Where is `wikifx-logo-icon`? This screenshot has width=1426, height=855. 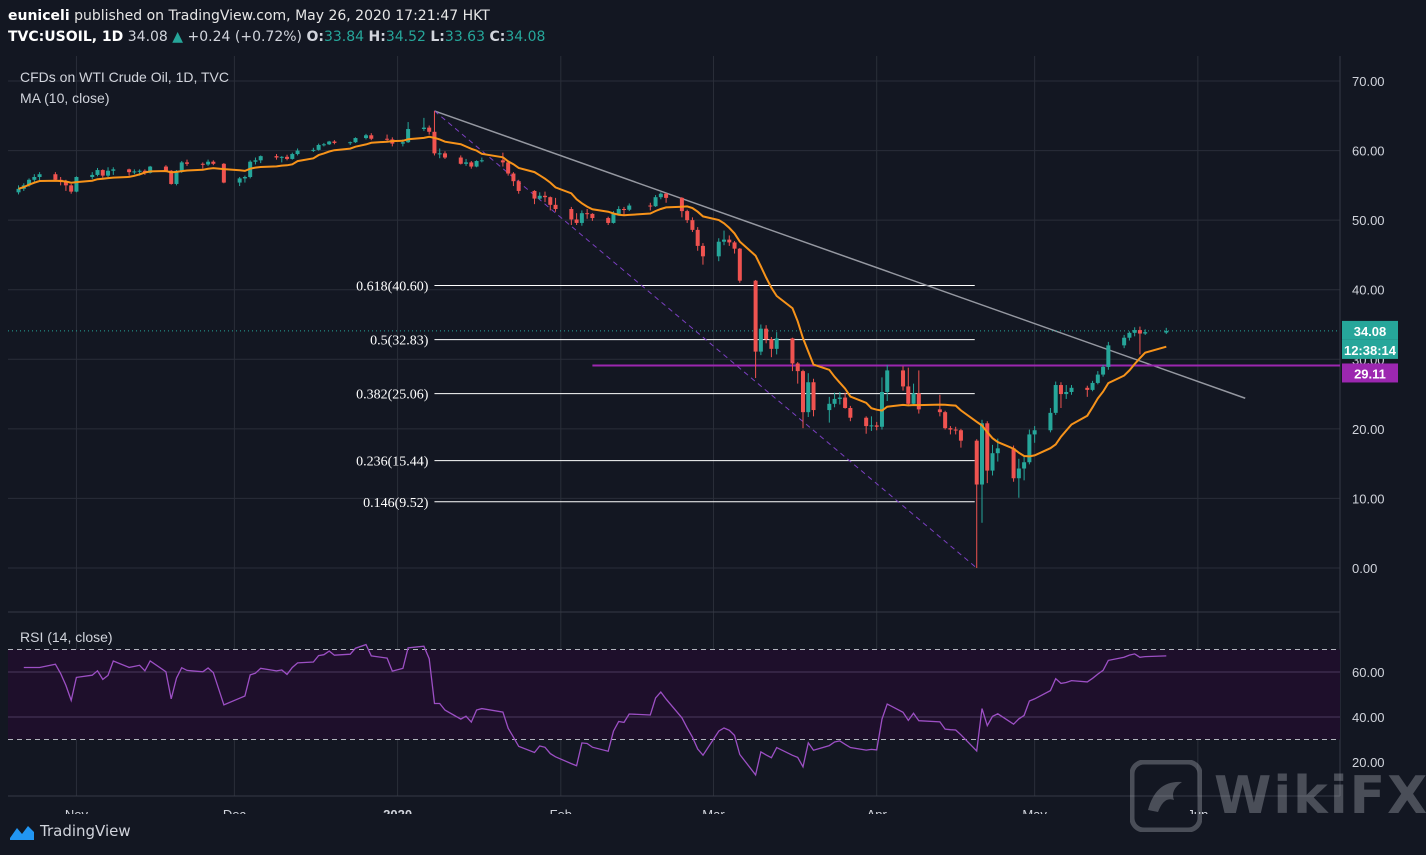
wikifx-logo-icon is located at coordinates (1166, 796).